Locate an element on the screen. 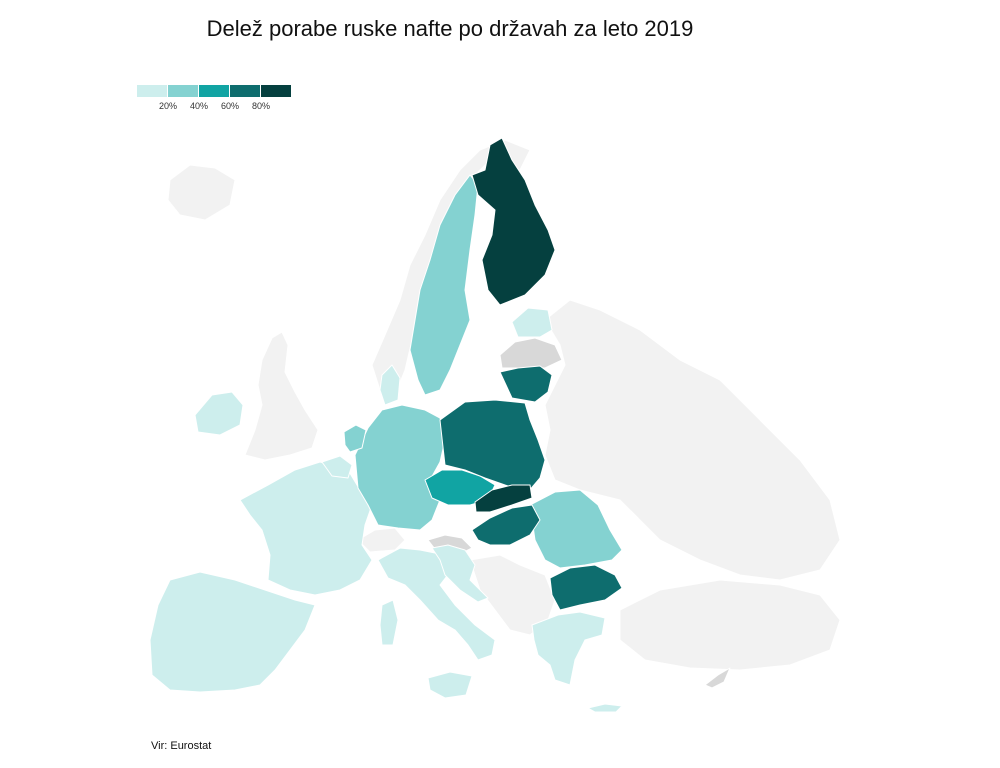 The height and width of the screenshot is (768, 1000). source-note: Vir: Eurostat is located at coordinates (181, 746).